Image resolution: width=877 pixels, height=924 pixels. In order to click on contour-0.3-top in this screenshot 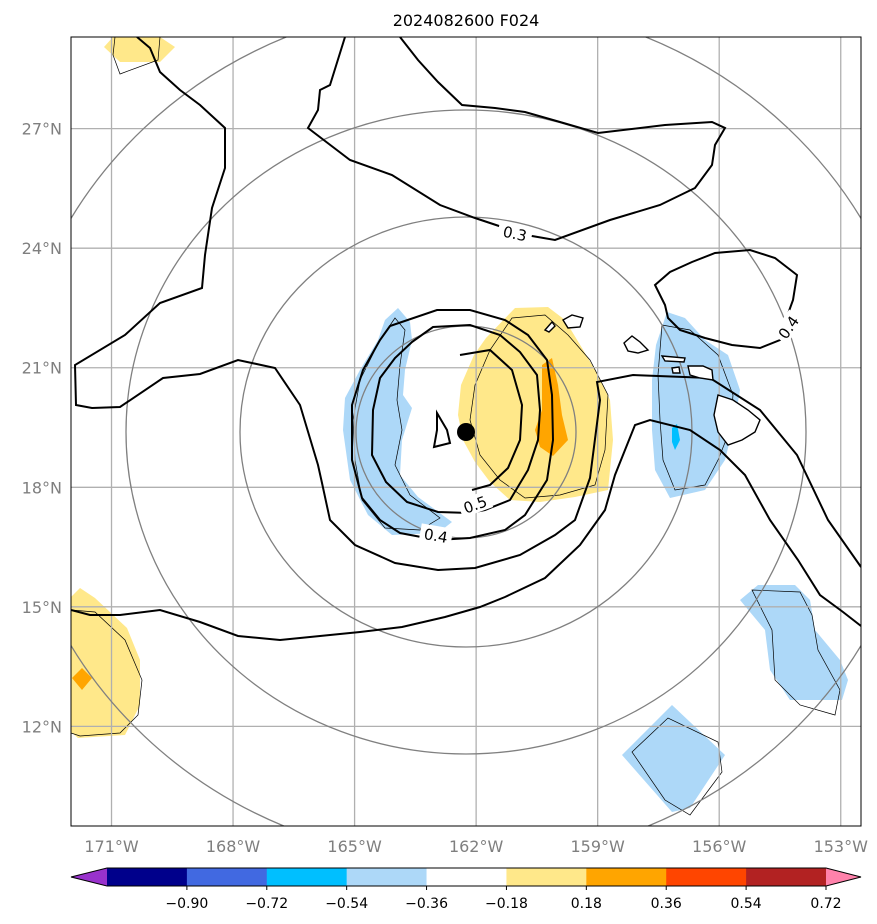, I will do `click(516, 139)`.